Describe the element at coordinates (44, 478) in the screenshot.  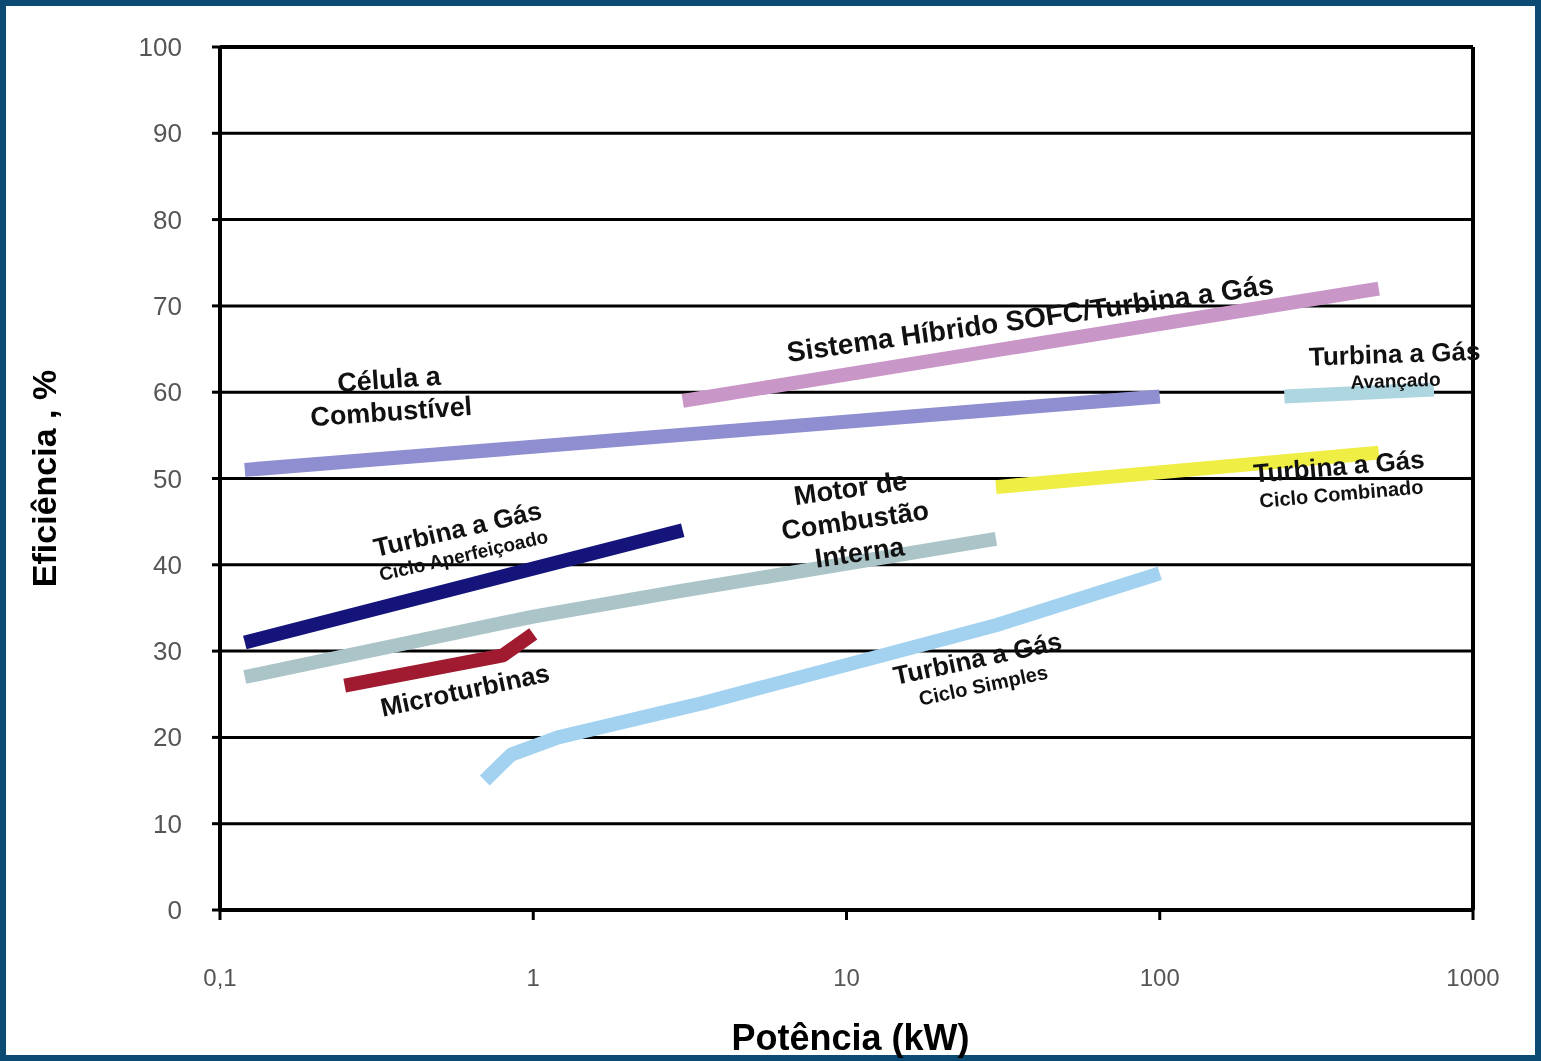
I see `y-axis-title: Eficiência , %` at that location.